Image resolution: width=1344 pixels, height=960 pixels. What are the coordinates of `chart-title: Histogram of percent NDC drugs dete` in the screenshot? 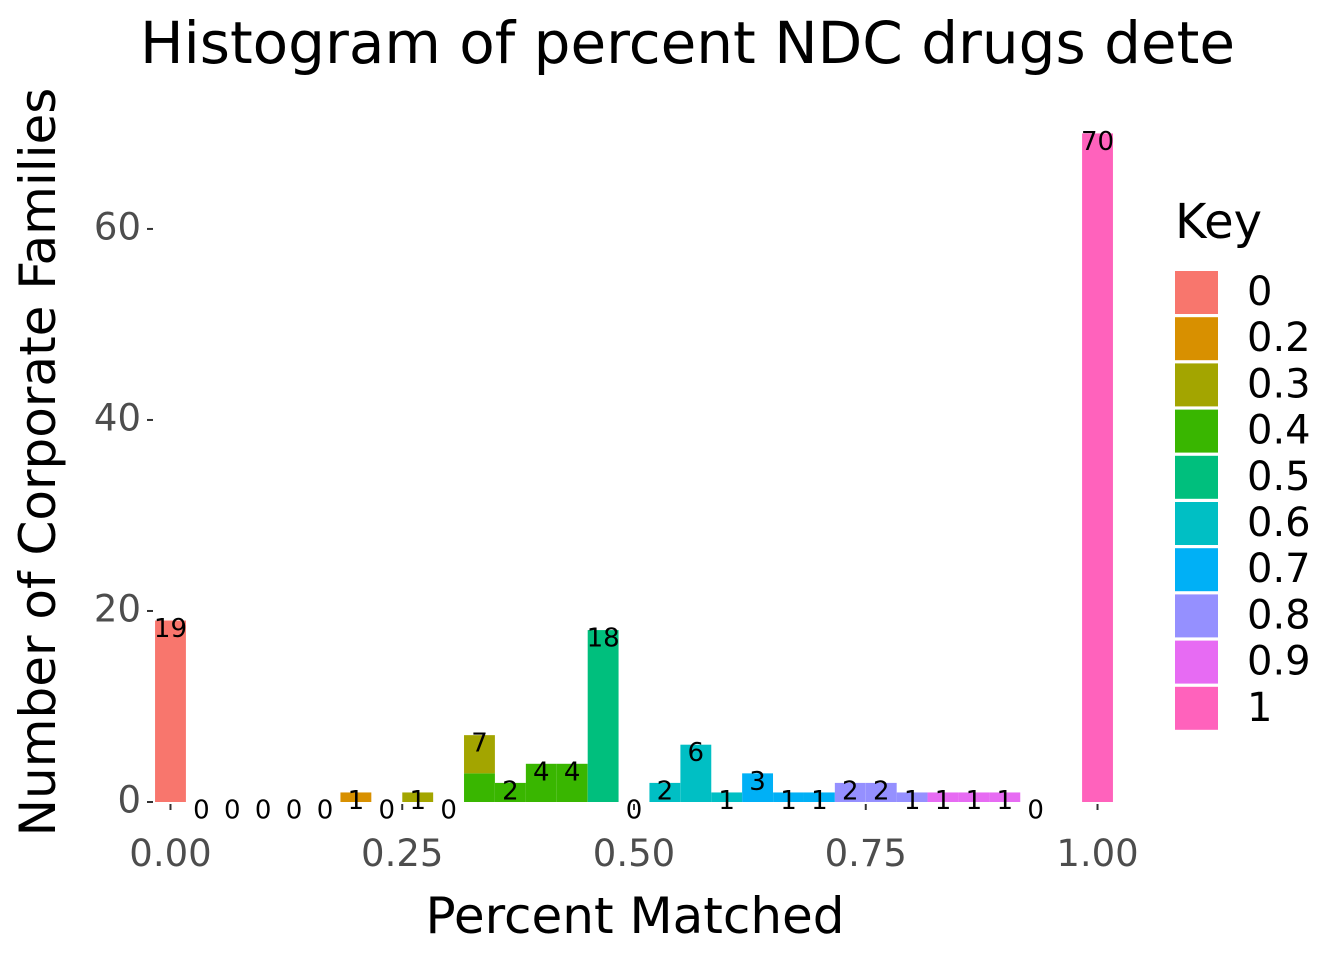 It's located at (687, 43).